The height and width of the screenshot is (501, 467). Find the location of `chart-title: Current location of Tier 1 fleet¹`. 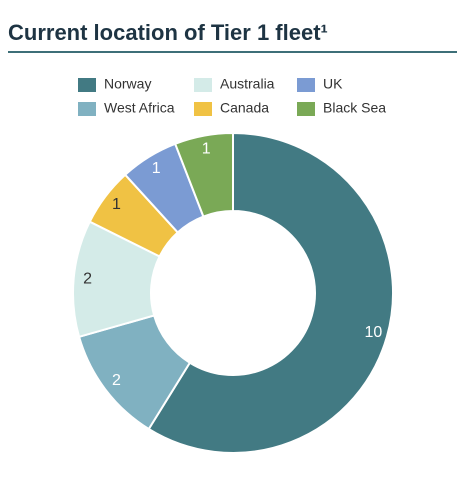

chart-title: Current location of Tier 1 fleet¹ is located at coordinates (168, 32).